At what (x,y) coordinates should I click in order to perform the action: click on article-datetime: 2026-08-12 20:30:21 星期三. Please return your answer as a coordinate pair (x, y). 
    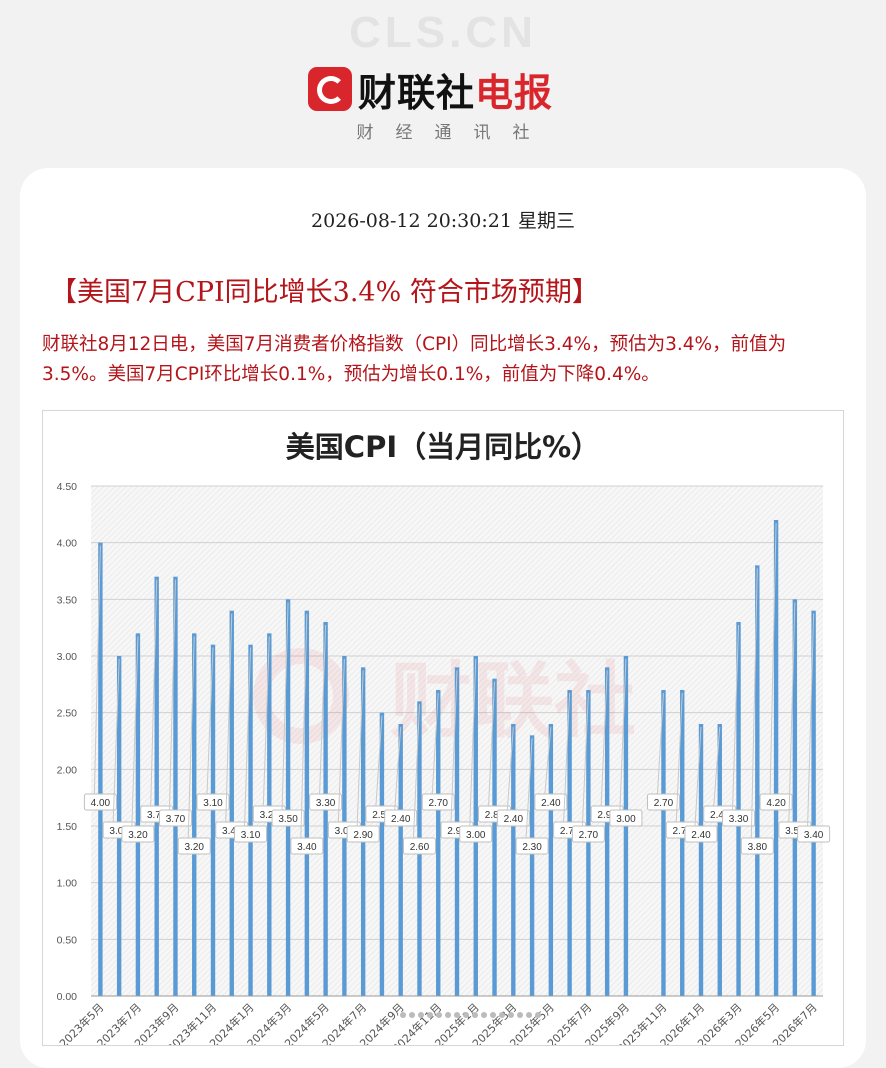
    Looking at the image, I should click on (443, 221).